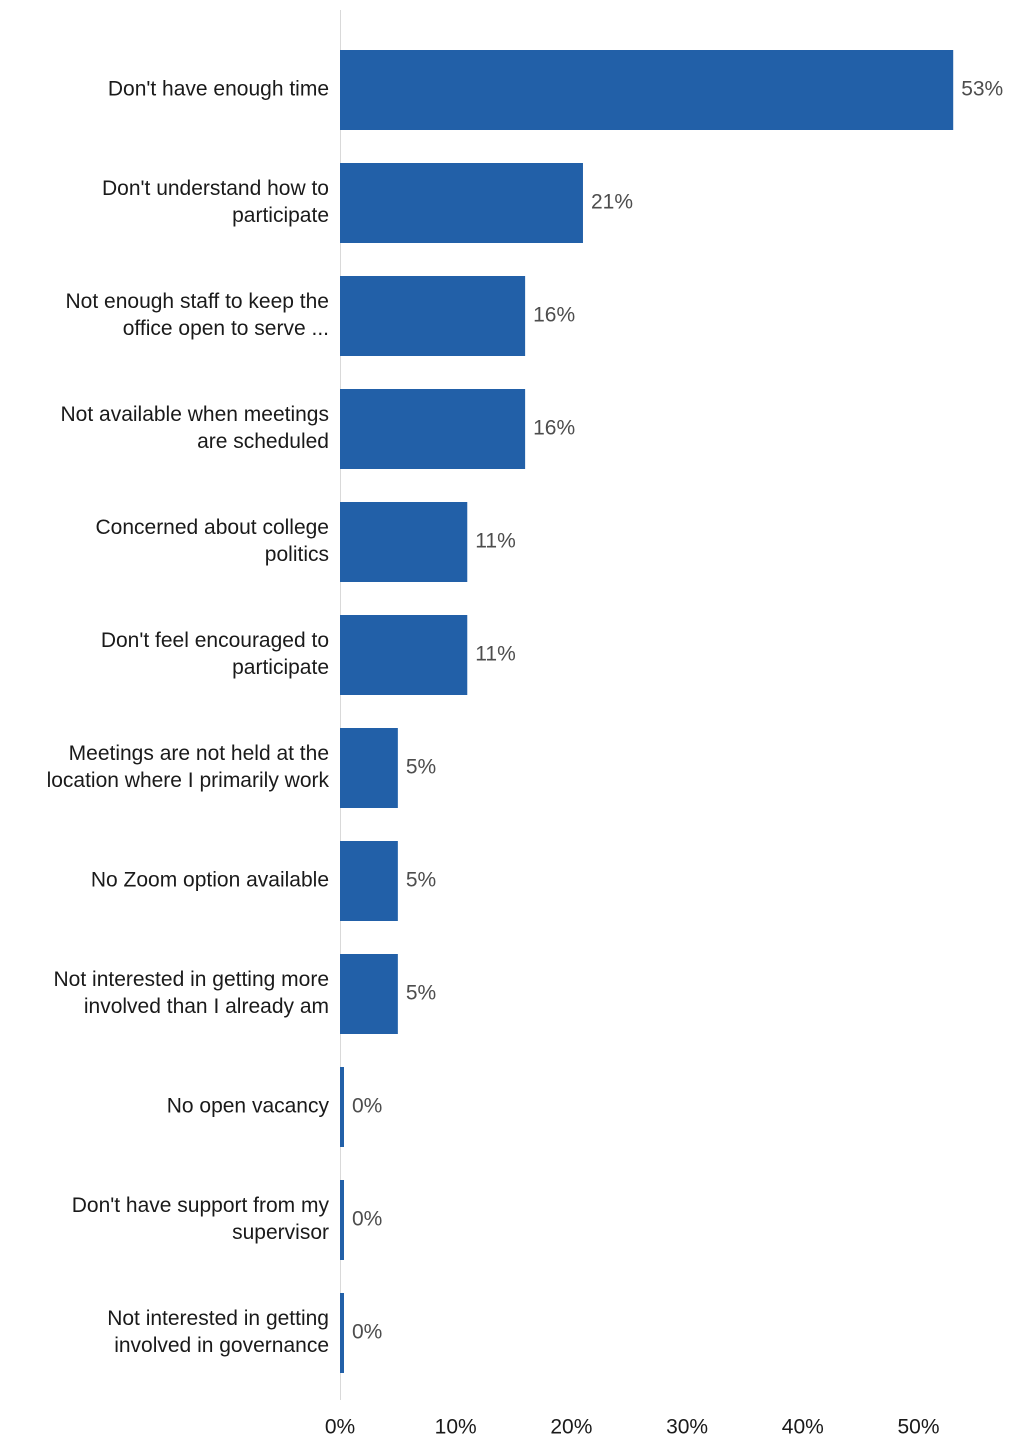 The image size is (1011, 1441). I want to click on category-label: Don't understand how to participate, so click(215, 202).